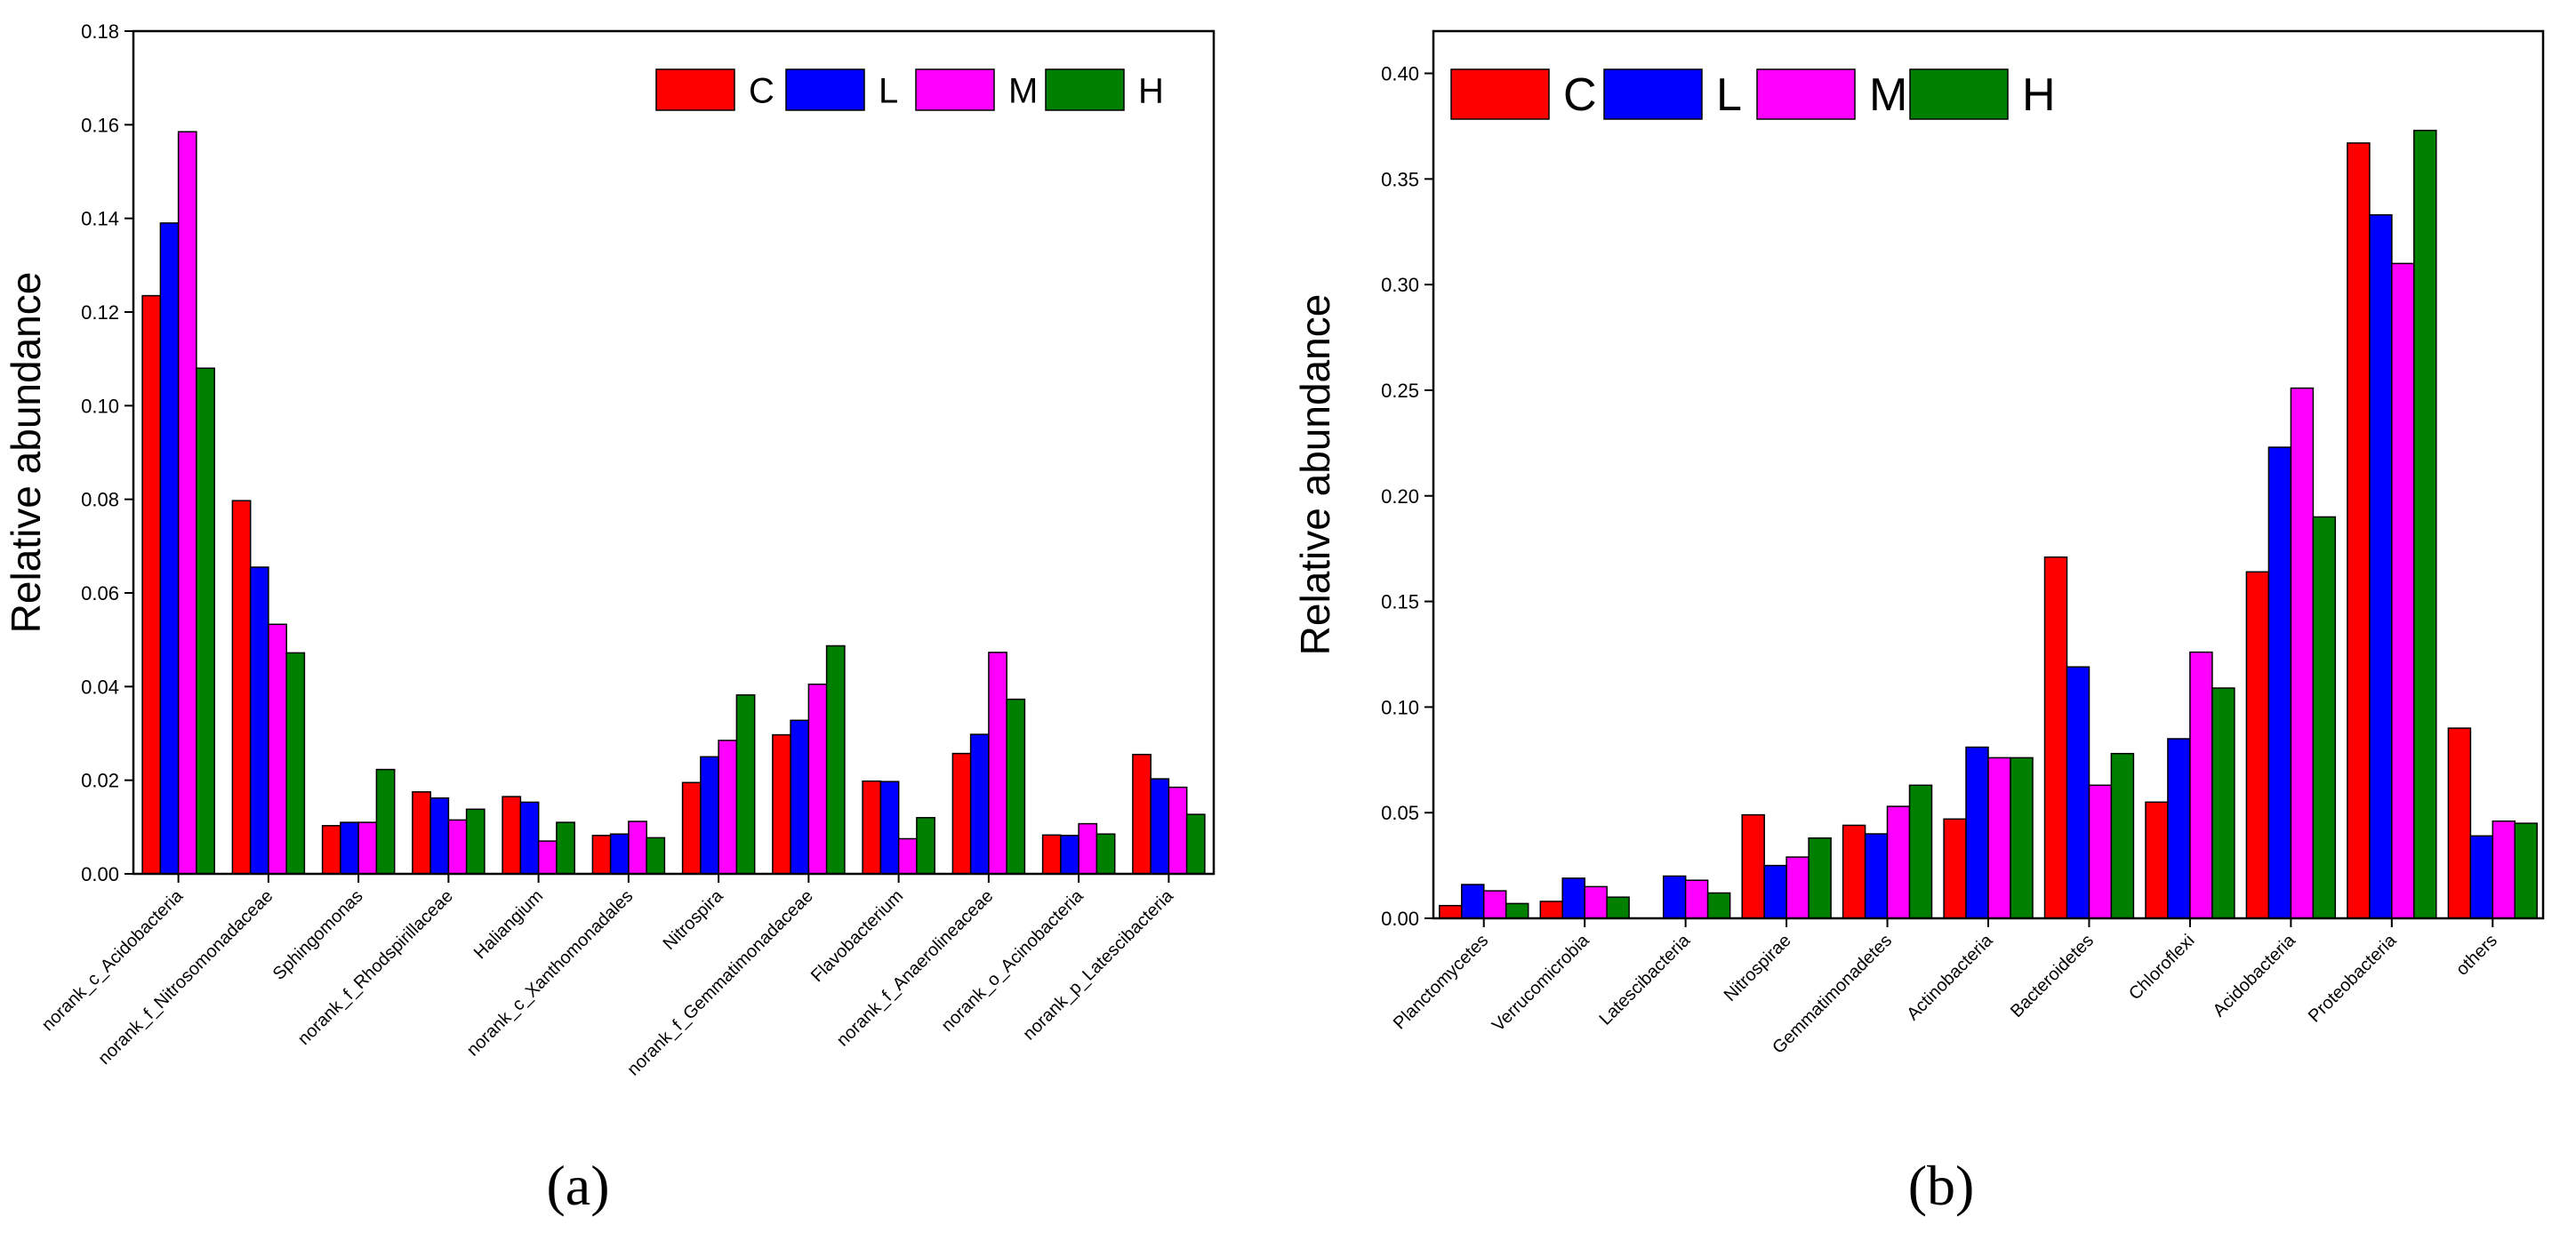 This screenshot has height=1249, width=2576. What do you see at coordinates (100, 312) in the screenshot?
I see `chart-a-ytick-label-6: 0.12` at bounding box center [100, 312].